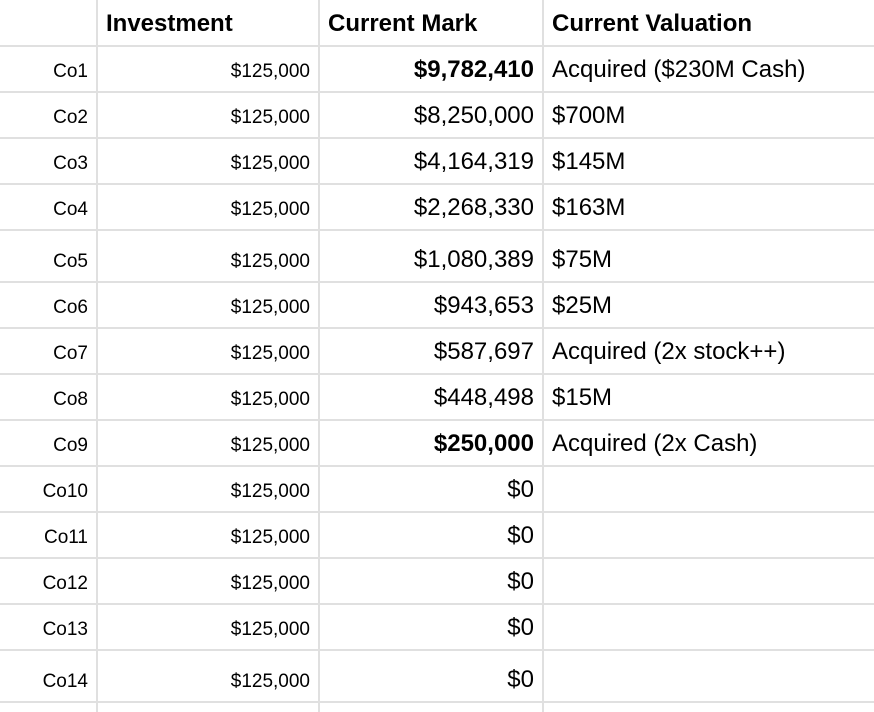 This screenshot has height=712, width=874. I want to click on current-valuation-cell: Acquired (2x Cash), so click(708, 443).